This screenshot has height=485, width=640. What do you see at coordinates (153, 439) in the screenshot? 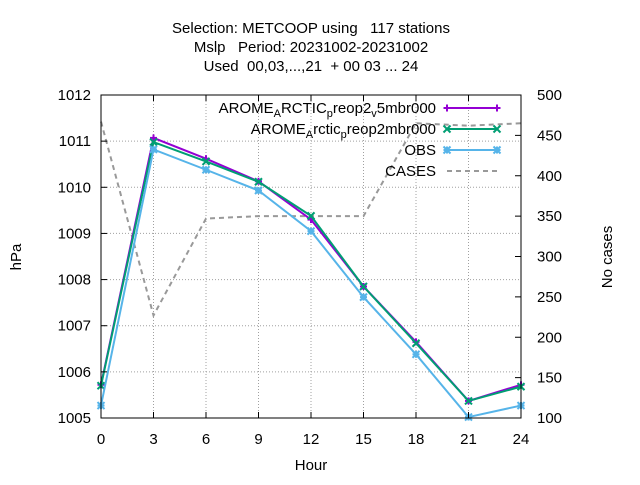
I see `x-tick-label: 3` at bounding box center [153, 439].